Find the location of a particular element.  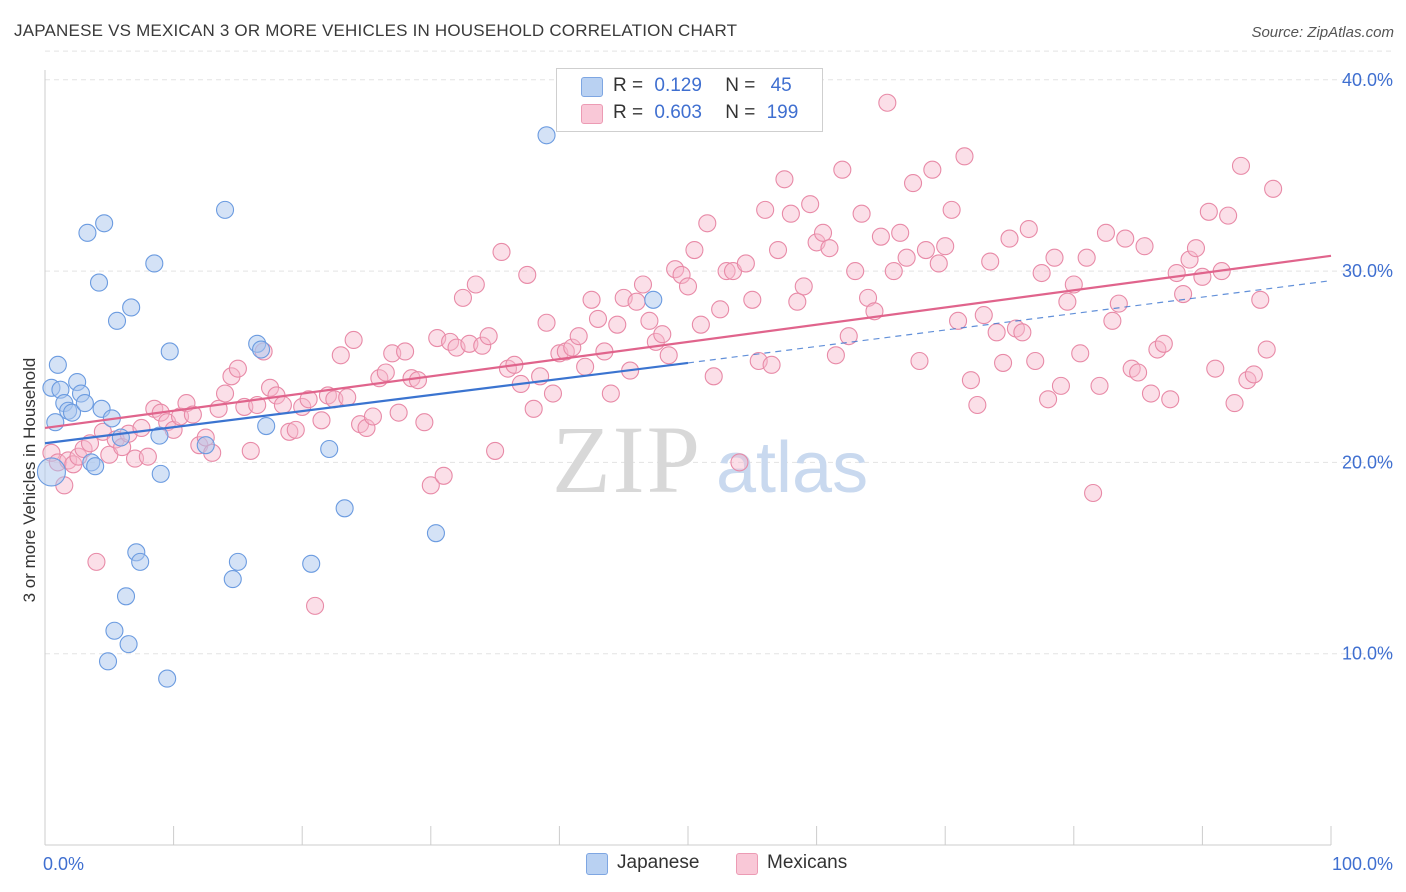

mexicans-r-value: 0.603 is located at coordinates (678, 112).